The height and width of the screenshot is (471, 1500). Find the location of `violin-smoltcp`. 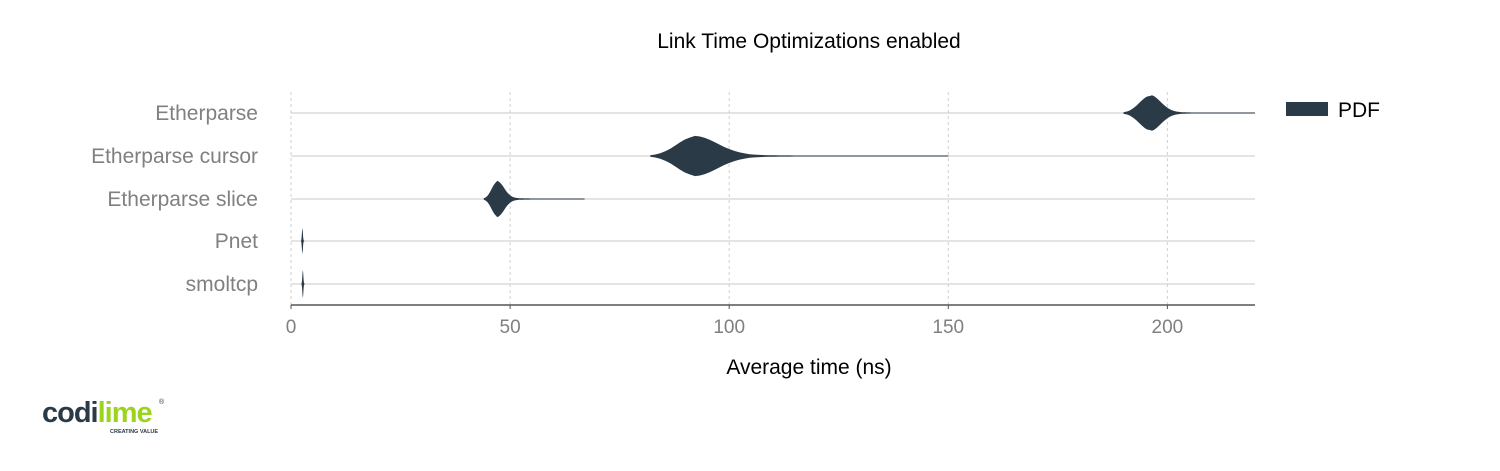

violin-smoltcp is located at coordinates (303, 284).